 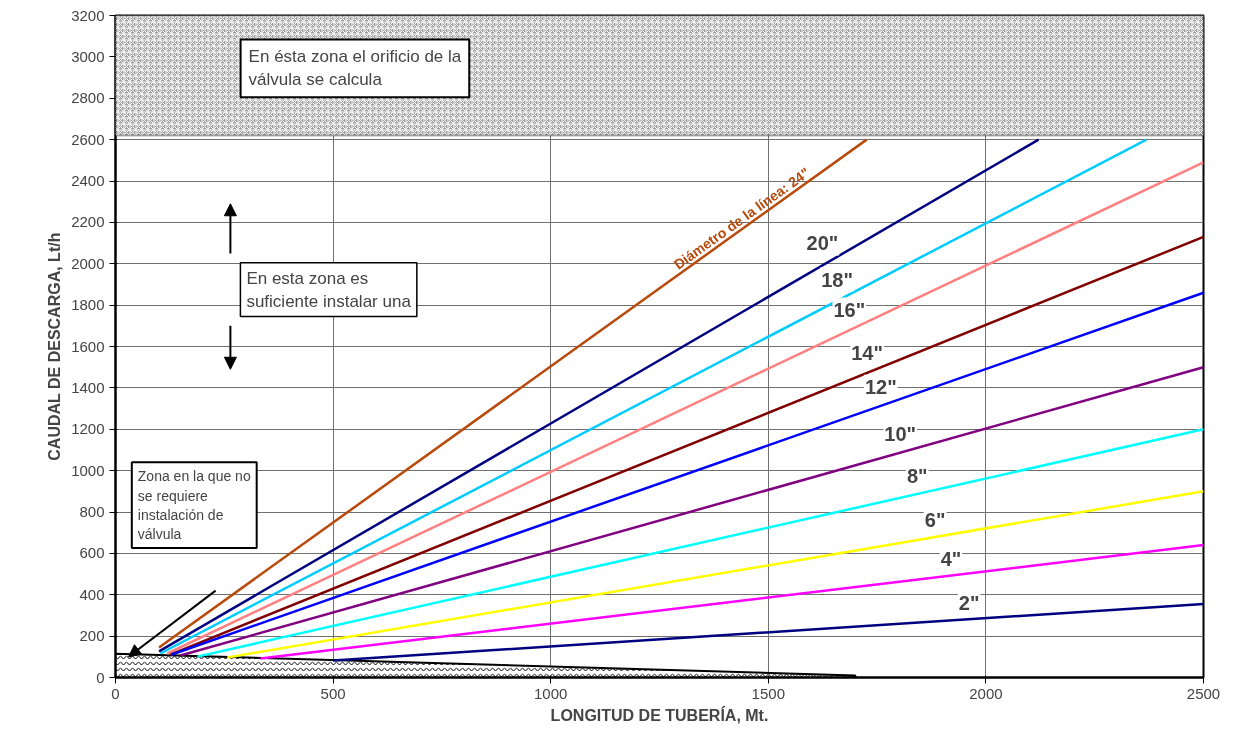 What do you see at coordinates (849, 309) in the screenshot?
I see `series-label: 16"` at bounding box center [849, 309].